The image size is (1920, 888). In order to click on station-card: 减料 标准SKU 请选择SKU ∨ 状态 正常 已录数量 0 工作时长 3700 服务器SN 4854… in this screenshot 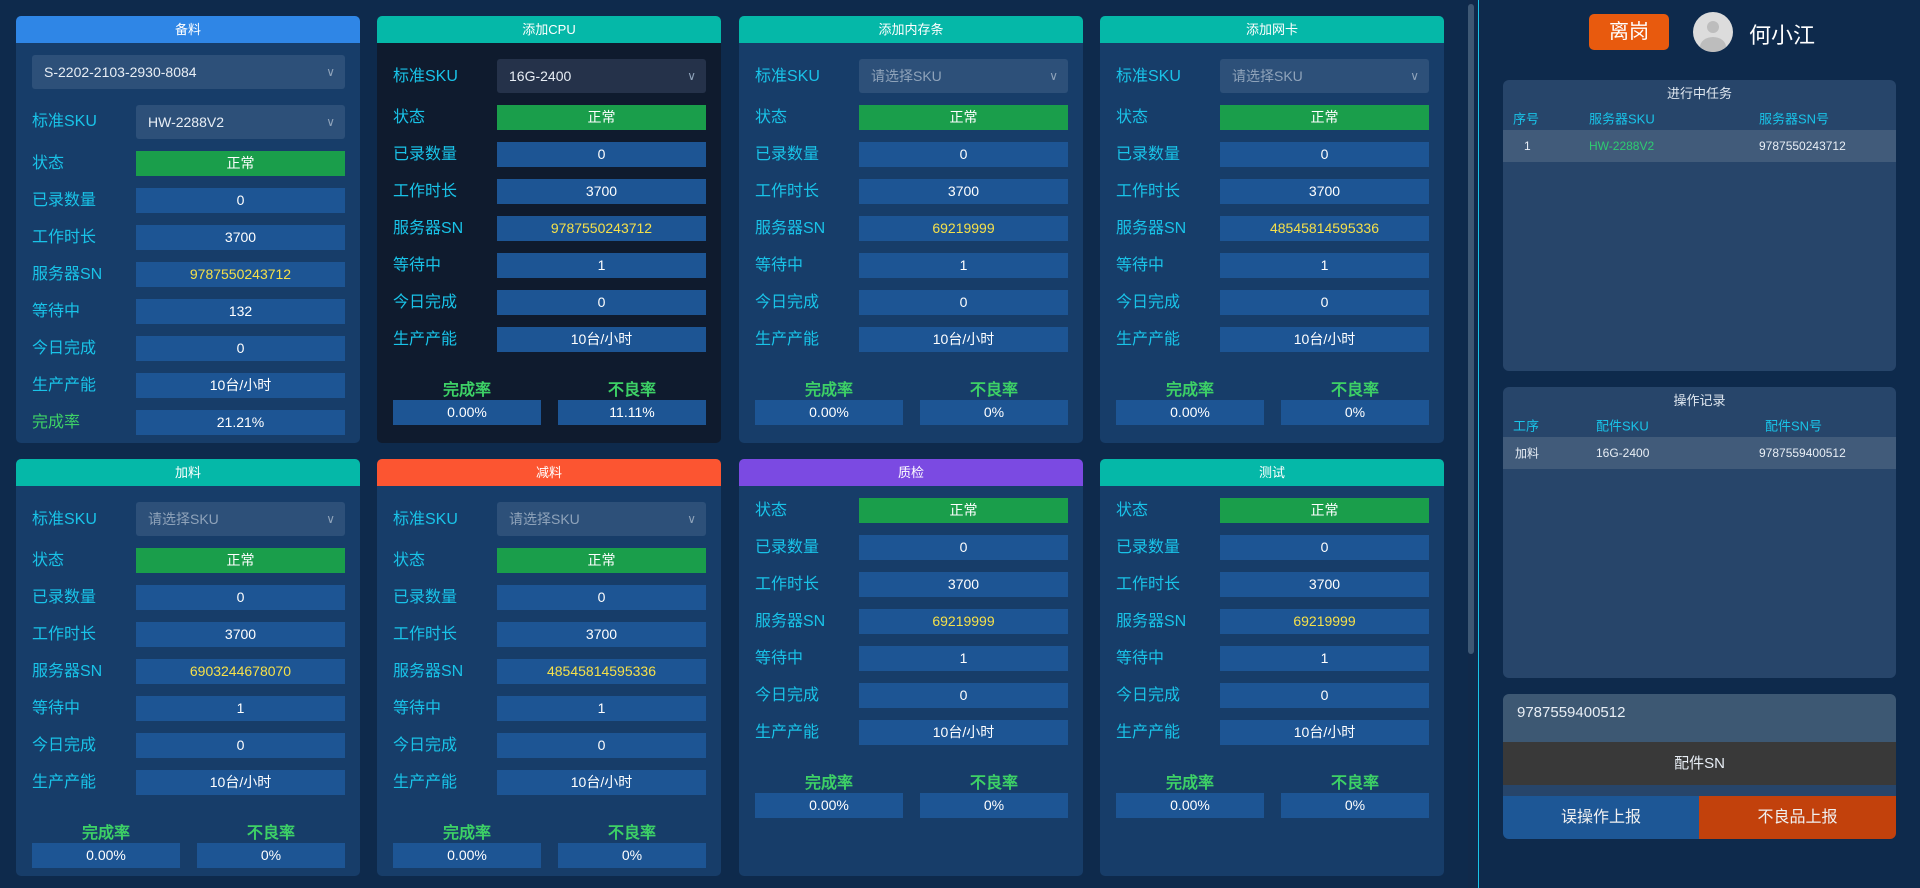, I will do `click(549, 667)`.